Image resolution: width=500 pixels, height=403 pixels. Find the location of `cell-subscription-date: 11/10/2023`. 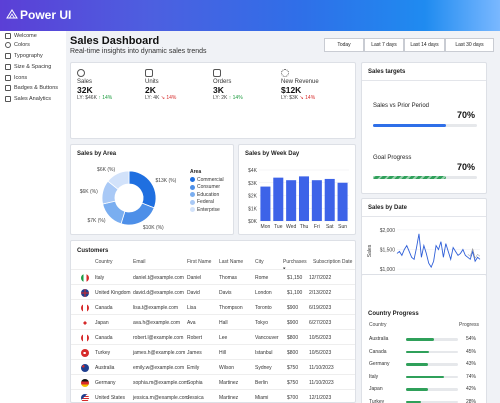

cell-subscription-date: 11/10/2023 is located at coordinates (321, 368).